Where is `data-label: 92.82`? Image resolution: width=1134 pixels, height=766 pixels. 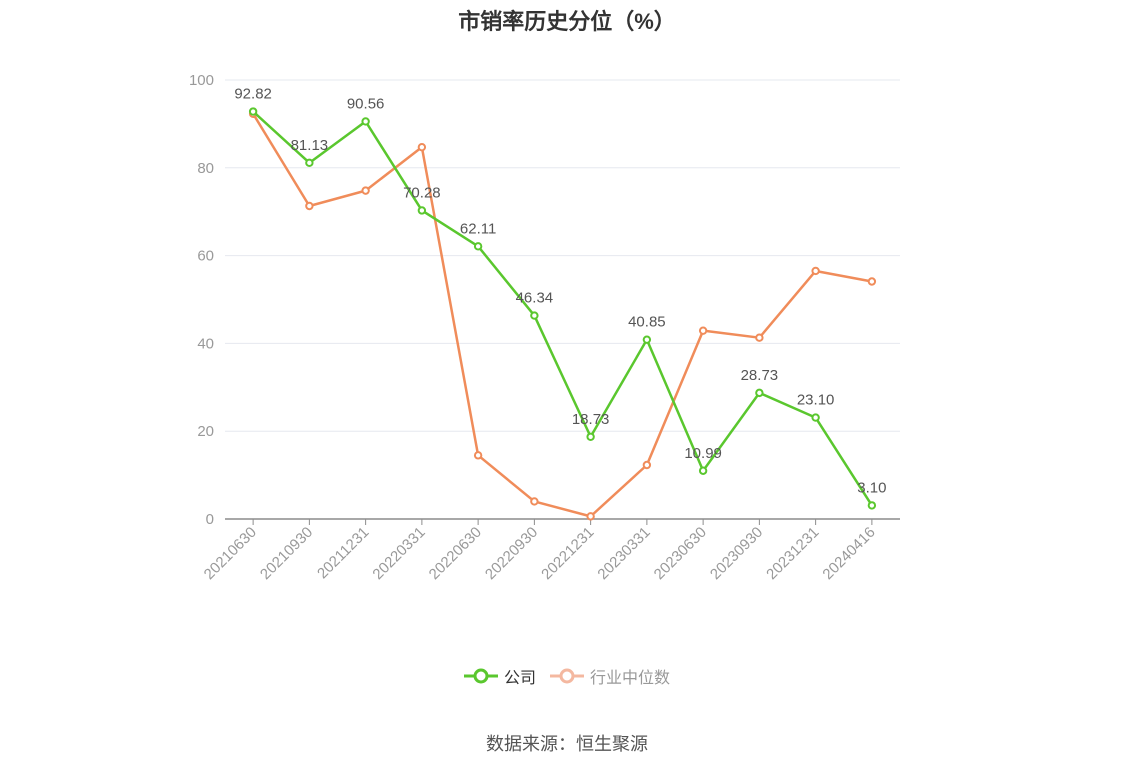 data-label: 92.82 is located at coordinates (253, 94).